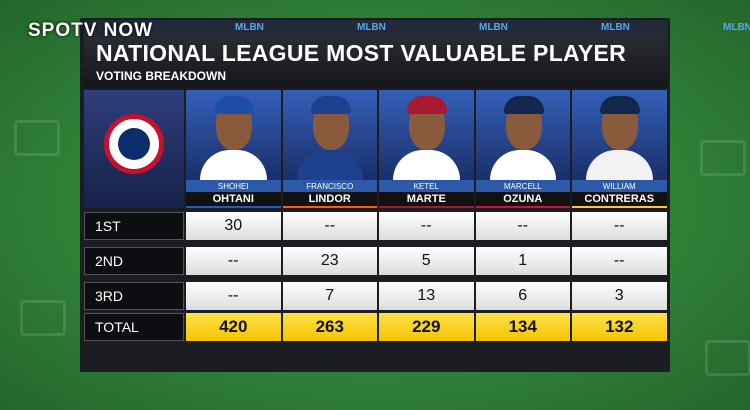  What do you see at coordinates (619, 327) in the screenshot?
I see `total-cell: 132` at bounding box center [619, 327].